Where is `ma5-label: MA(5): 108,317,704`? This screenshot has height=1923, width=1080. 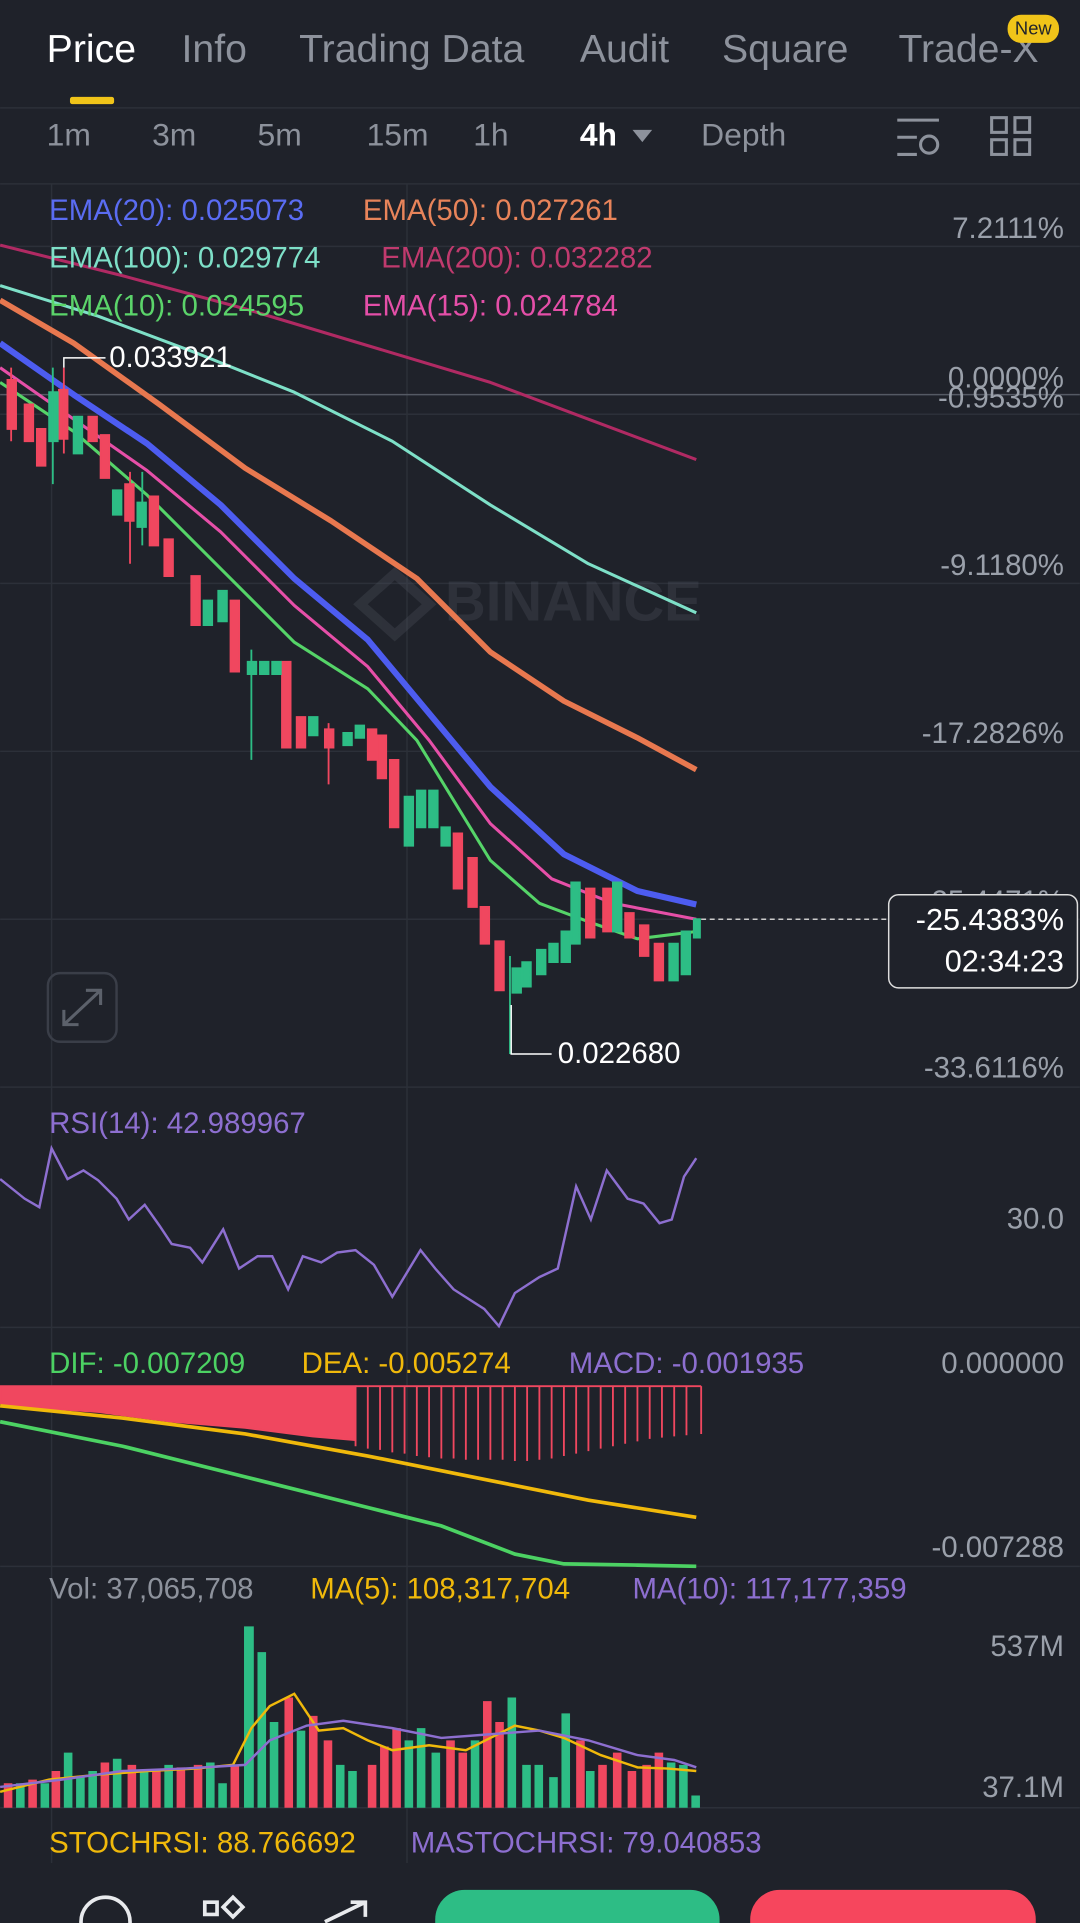
ma5-label: MA(5): 108,317,704 is located at coordinates (440, 1589).